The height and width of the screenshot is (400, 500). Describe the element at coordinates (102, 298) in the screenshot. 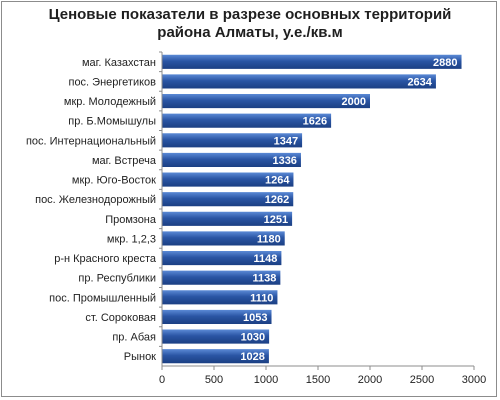

I see `category-label-12: пос. Промышленный` at that location.